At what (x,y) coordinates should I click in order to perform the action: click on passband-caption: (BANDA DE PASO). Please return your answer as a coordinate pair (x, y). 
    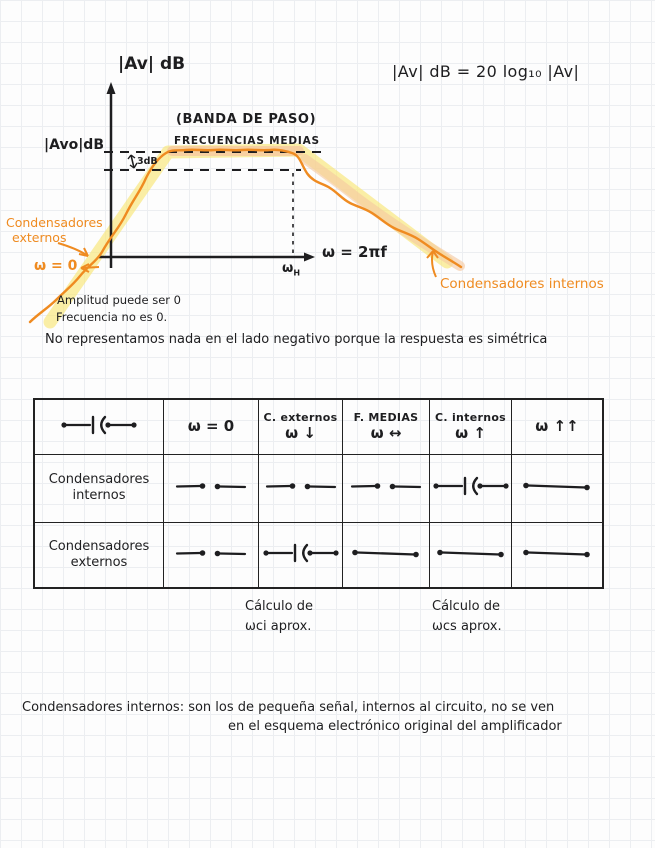
    Looking at the image, I should click on (246, 119).